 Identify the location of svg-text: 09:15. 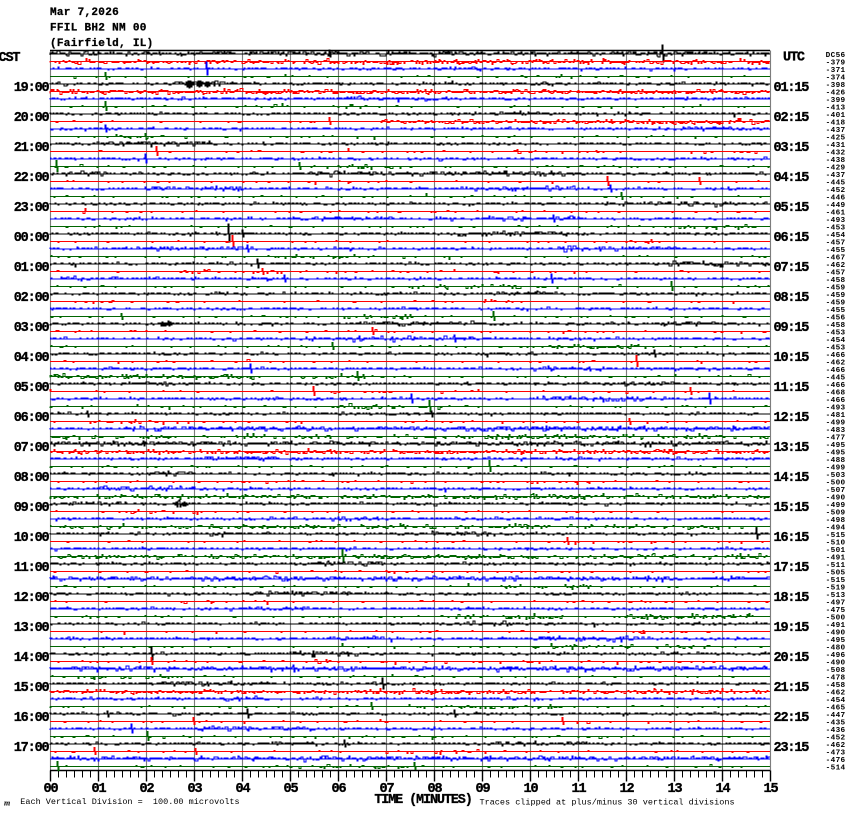
(792, 328).